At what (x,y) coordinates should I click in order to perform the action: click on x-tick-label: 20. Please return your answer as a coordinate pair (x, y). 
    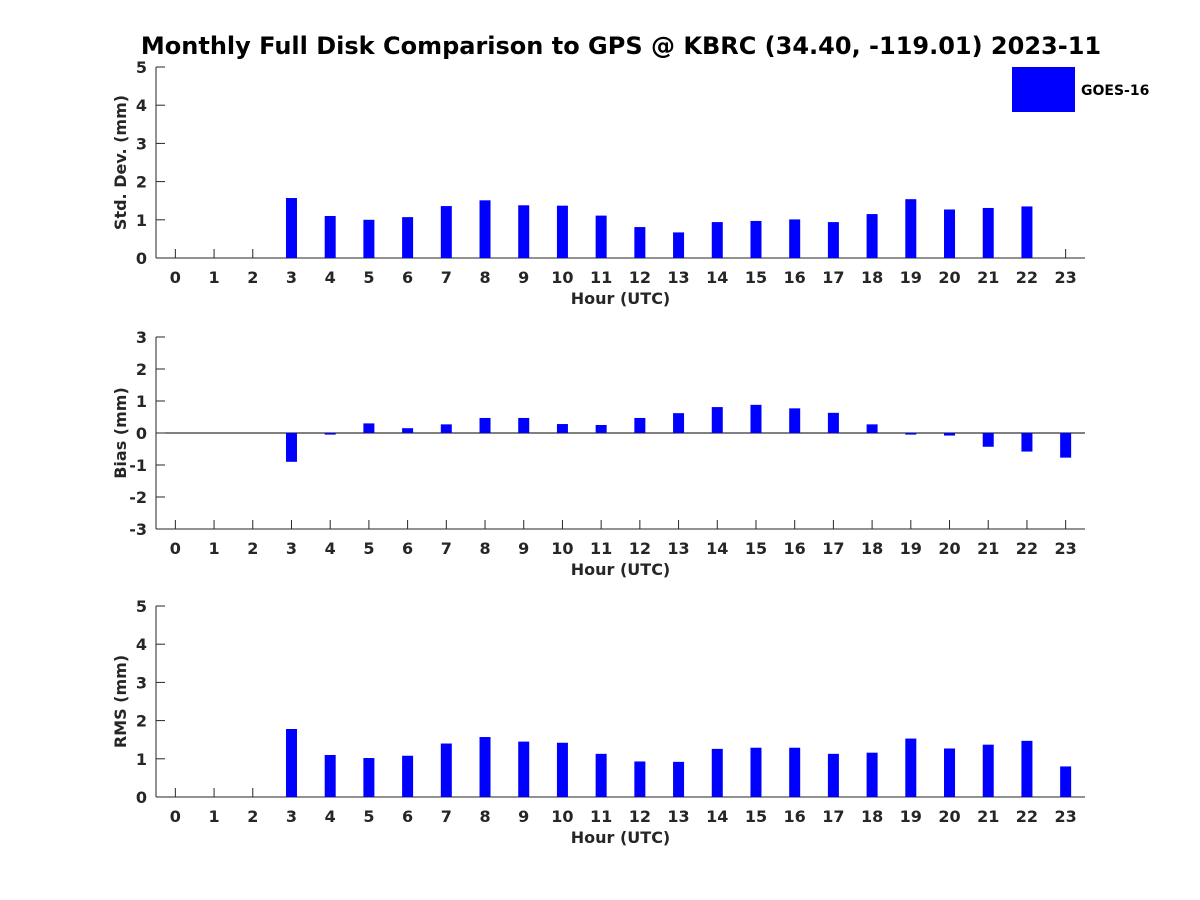
    Looking at the image, I should click on (949, 816).